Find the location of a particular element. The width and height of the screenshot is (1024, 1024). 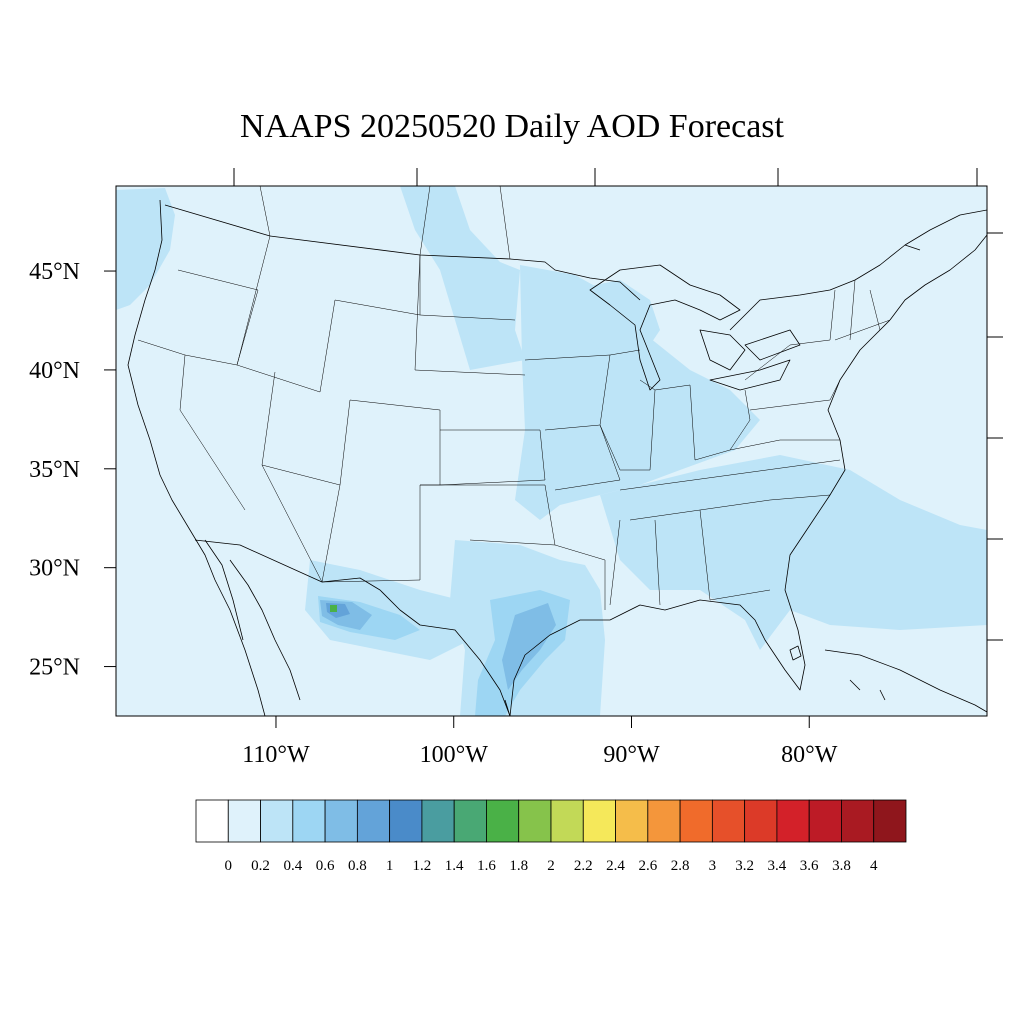

colorbar-label: 1.2 is located at coordinates (422, 866).